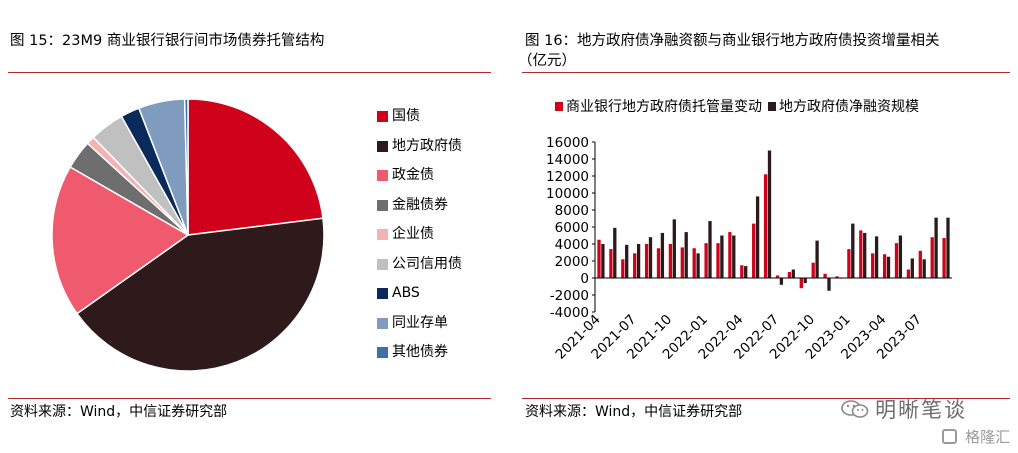  Describe the element at coordinates (569, 313) in the screenshot. I see `y-tick-label: -4000` at that location.